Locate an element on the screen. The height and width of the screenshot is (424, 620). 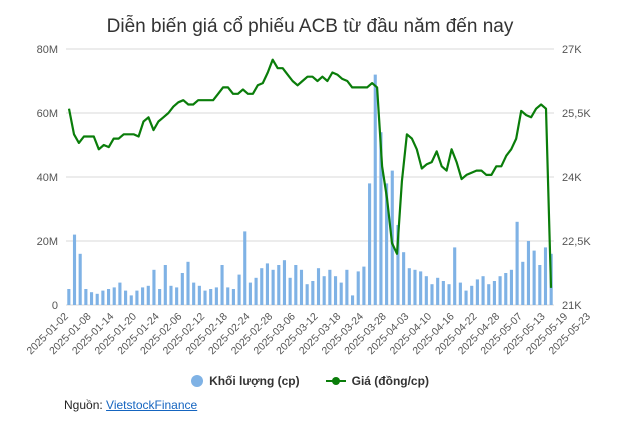
source-note: Nguồn: VietstockFinance is located at coordinates (130, 405).